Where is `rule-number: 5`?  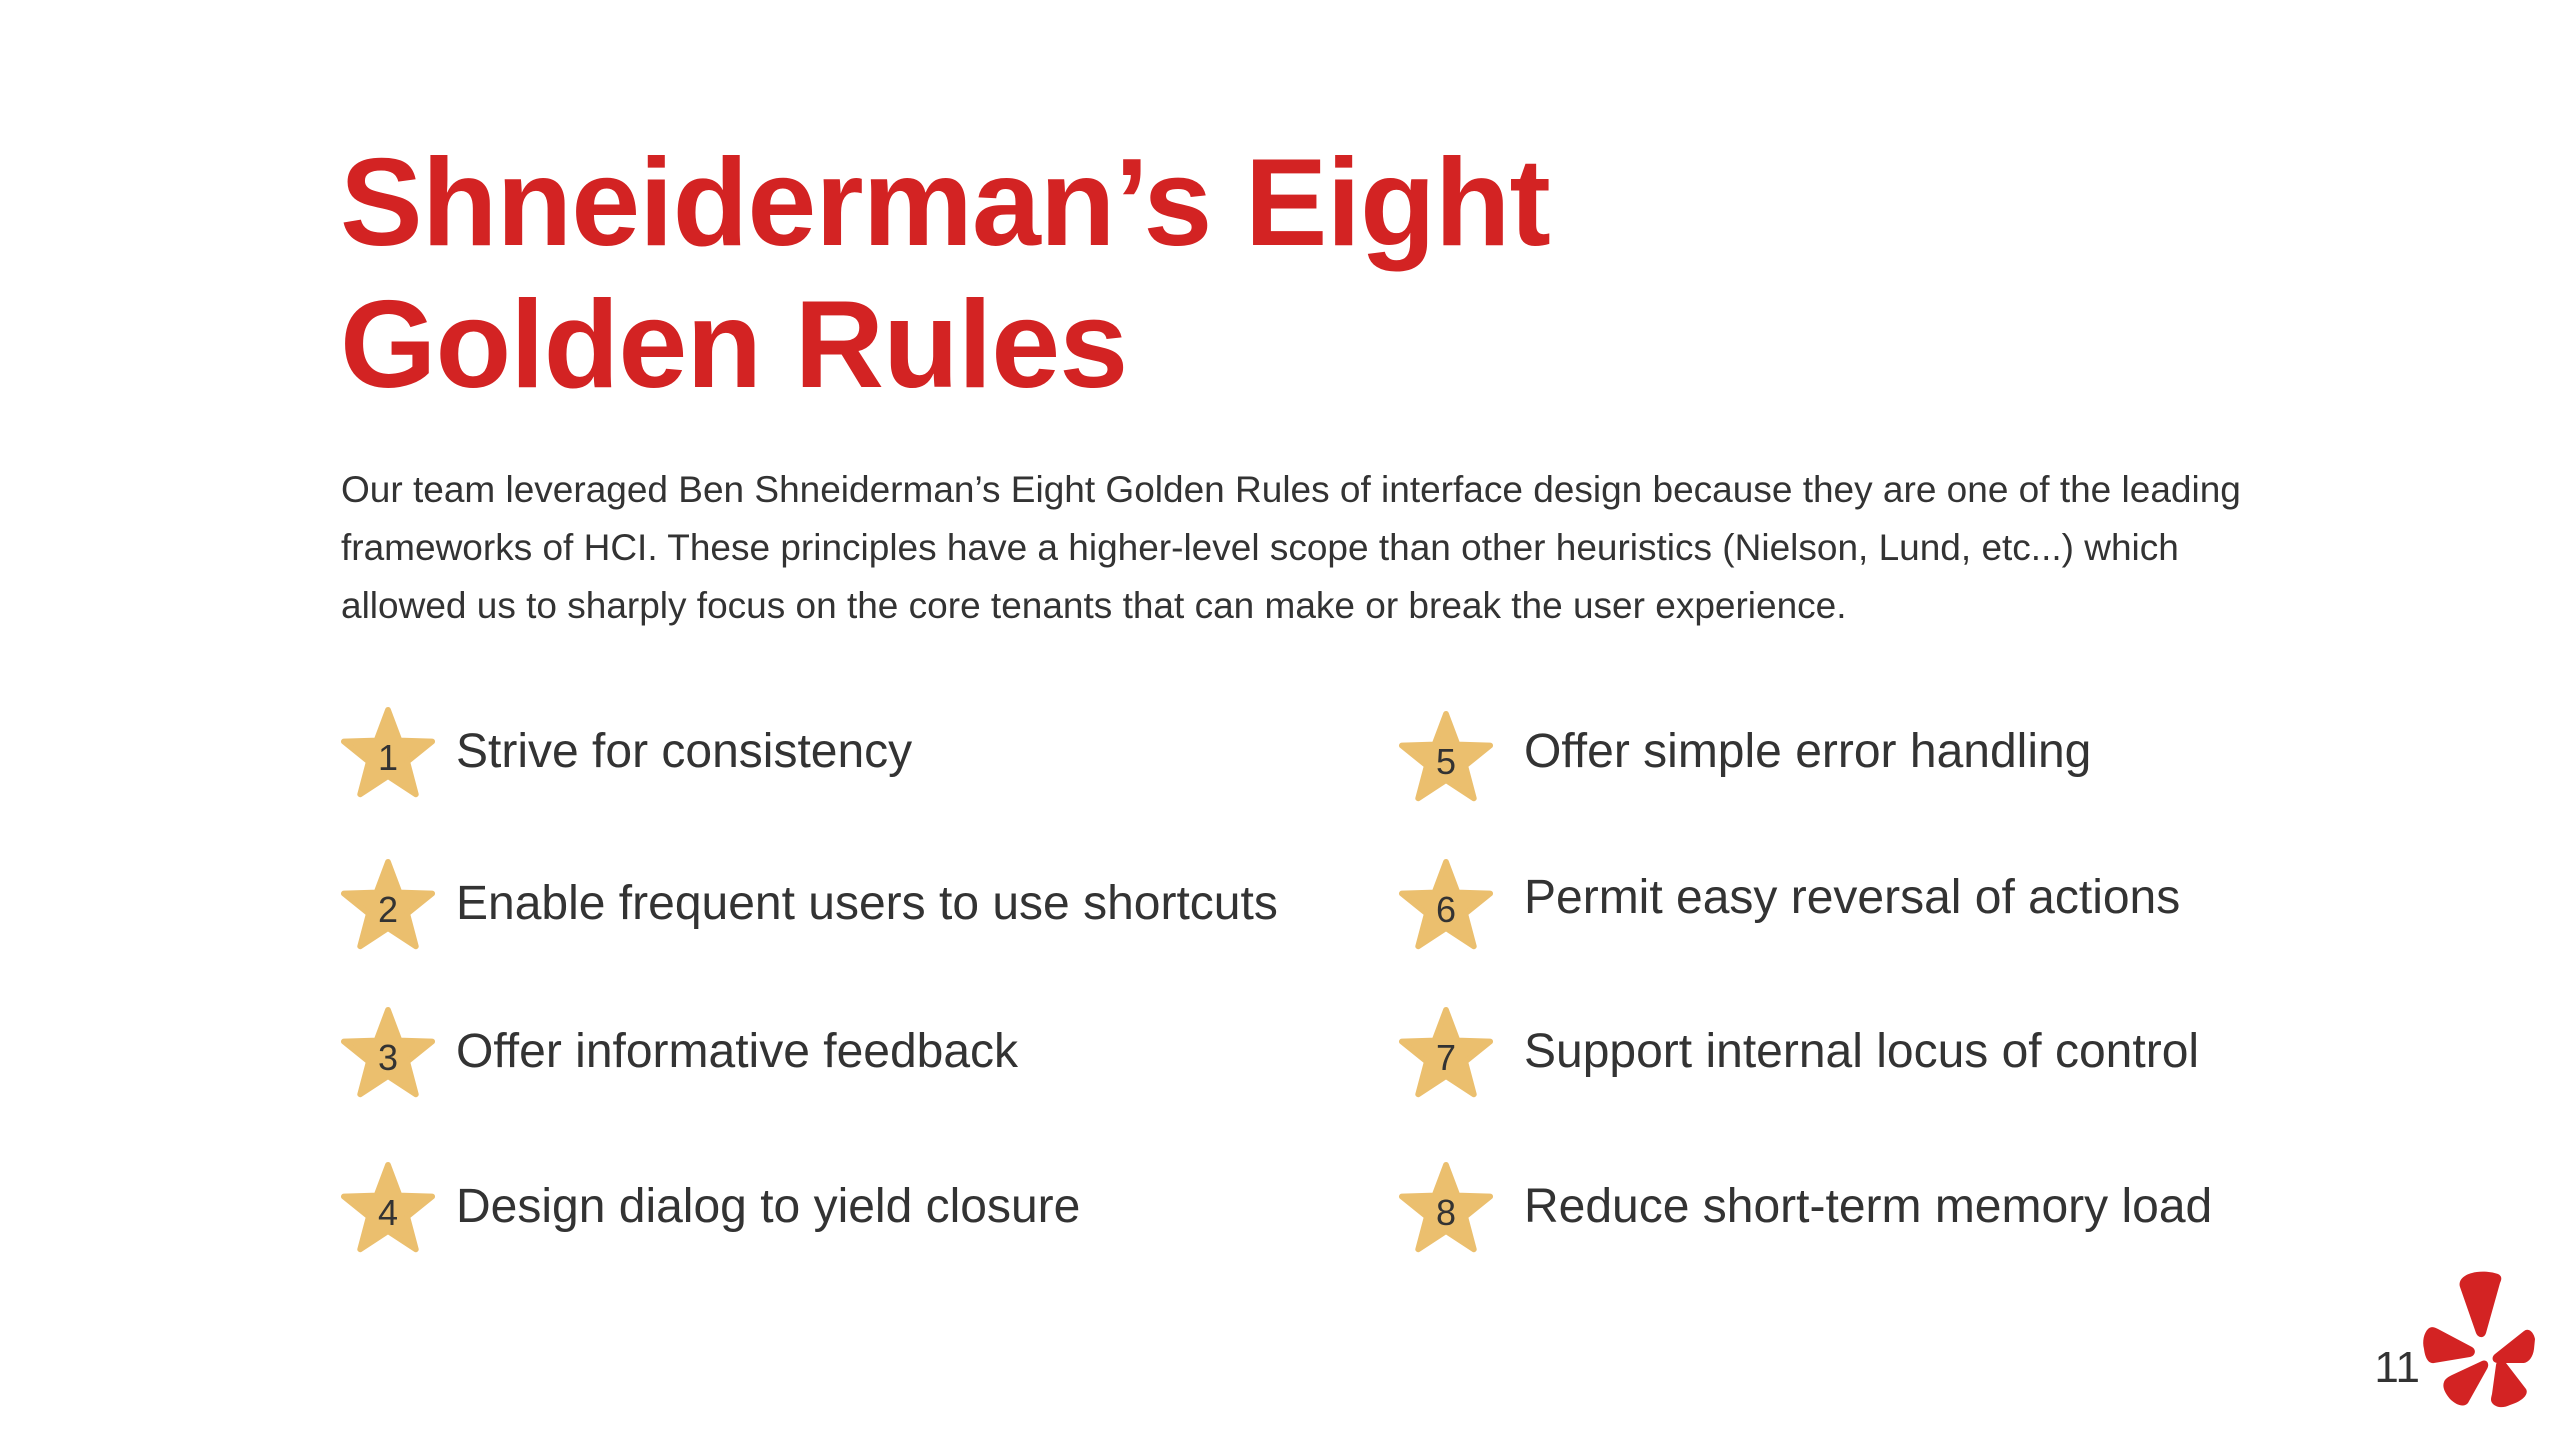
rule-number: 5 is located at coordinates (1446, 761).